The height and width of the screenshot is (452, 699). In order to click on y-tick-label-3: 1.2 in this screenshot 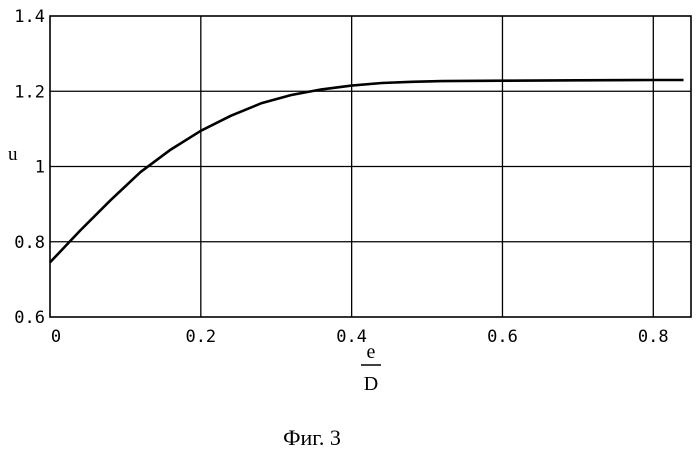, I will do `click(29, 92)`.